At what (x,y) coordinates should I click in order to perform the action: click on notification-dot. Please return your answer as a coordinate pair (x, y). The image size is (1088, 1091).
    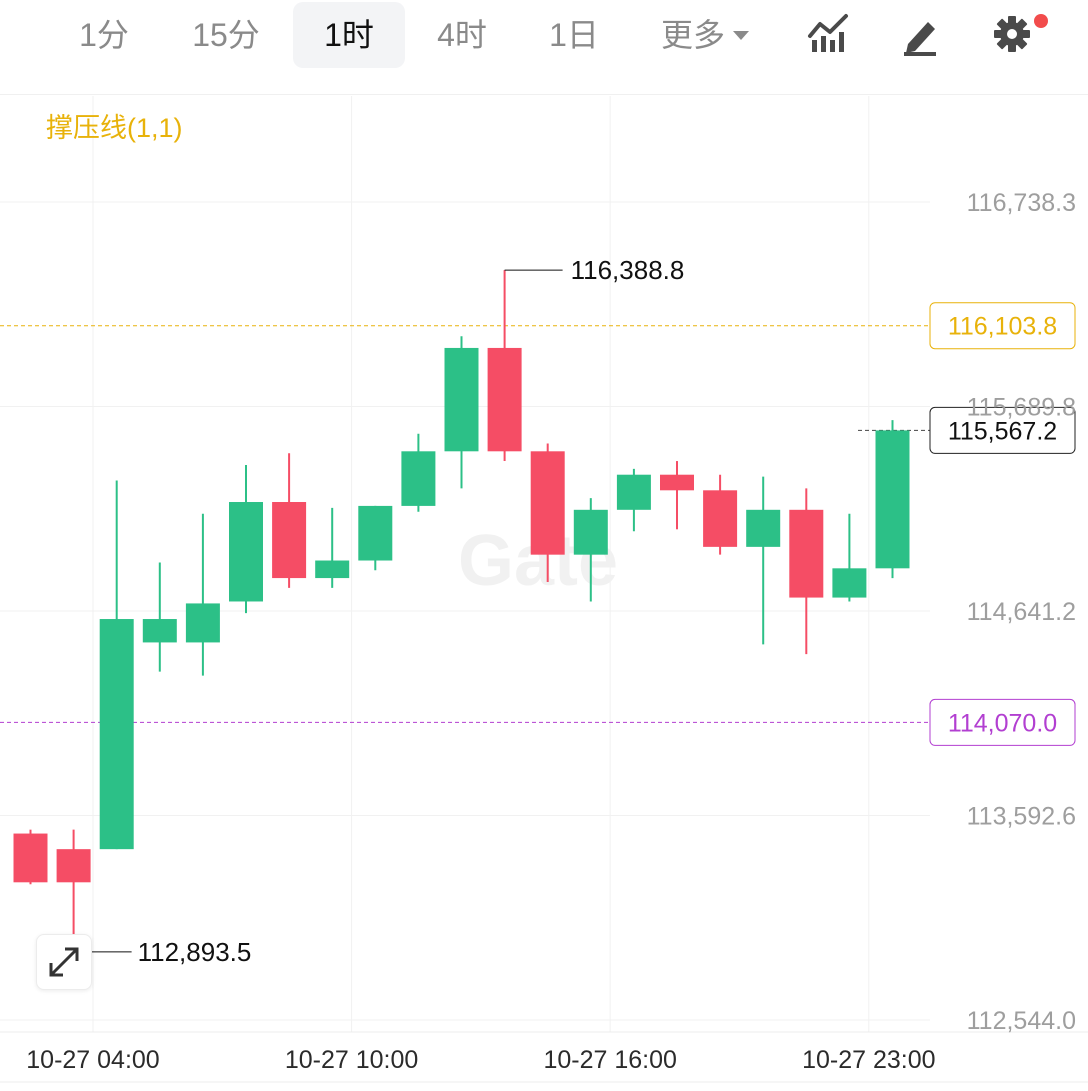
    Looking at the image, I should click on (1041, 21).